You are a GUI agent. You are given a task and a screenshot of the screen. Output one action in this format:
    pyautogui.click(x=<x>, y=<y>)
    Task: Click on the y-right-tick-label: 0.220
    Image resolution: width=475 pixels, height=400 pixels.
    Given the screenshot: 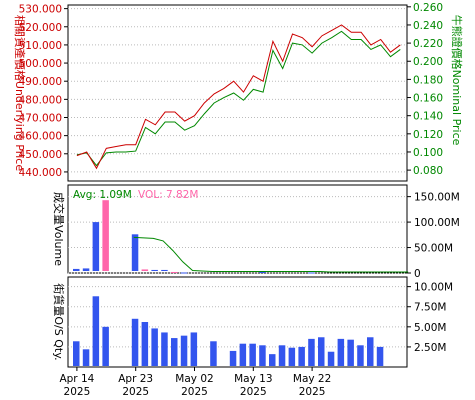 What is the action you would take?
    pyautogui.click(x=428, y=44)
    